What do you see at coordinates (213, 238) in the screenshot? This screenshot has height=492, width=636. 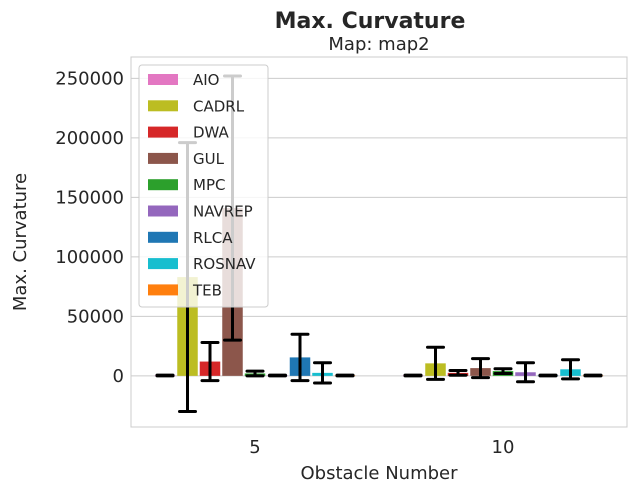 I see `legend-label-rlca: RLCA` at bounding box center [213, 238].